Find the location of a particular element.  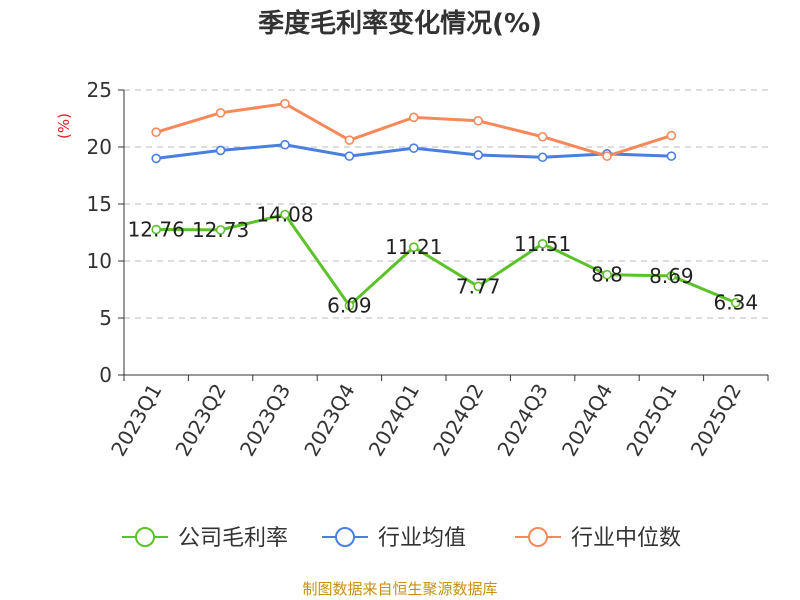

data-label: 11.51 is located at coordinates (542, 244).